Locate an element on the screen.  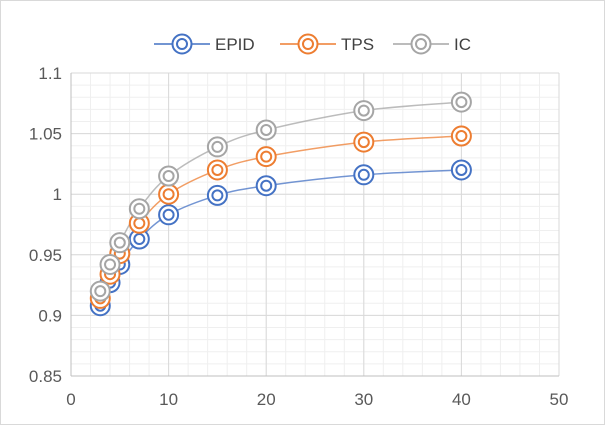
legend-marker-epid is located at coordinates (182, 44).